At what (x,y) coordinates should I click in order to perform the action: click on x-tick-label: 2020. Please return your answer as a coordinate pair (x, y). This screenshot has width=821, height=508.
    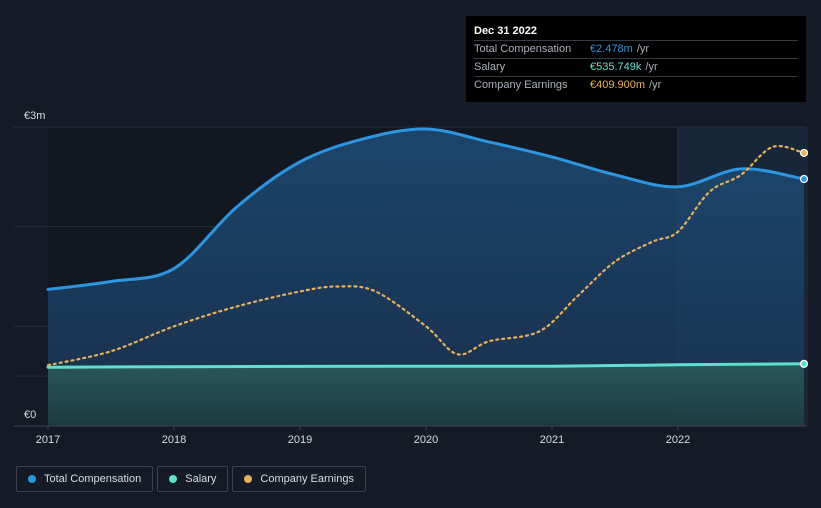
    Looking at the image, I should click on (426, 440).